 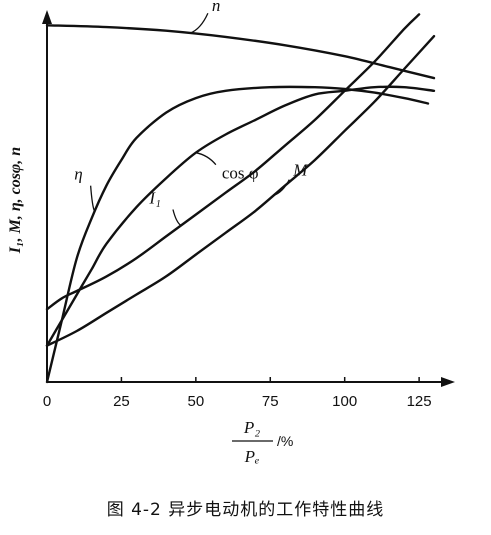 What do you see at coordinates (270, 401) in the screenshot?
I see `x-tick-label: 75` at bounding box center [270, 401].